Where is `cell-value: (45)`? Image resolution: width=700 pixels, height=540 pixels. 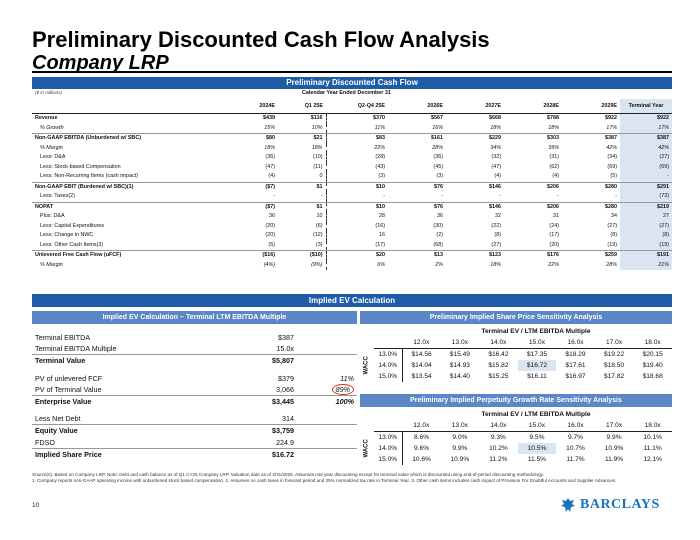 cell-value: (45) is located at coordinates (438, 166).